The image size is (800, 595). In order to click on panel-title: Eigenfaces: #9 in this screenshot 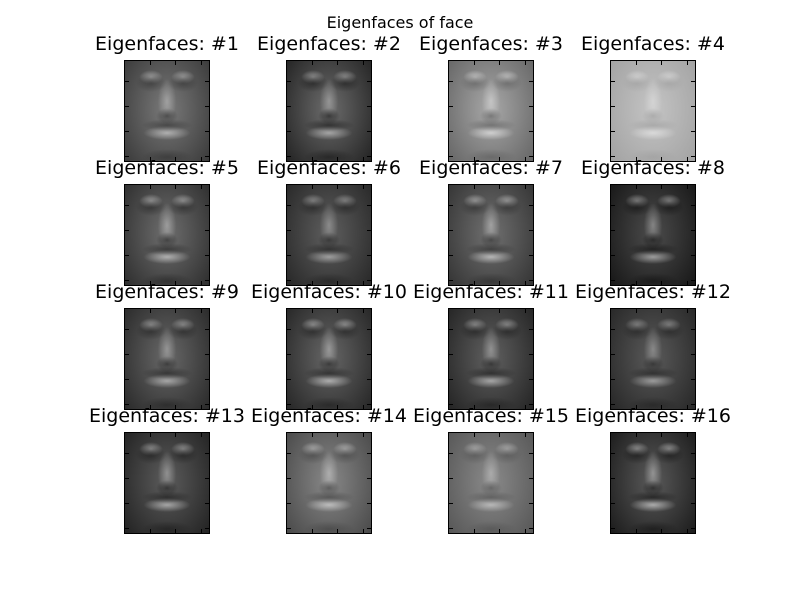, I will do `click(167, 292)`.